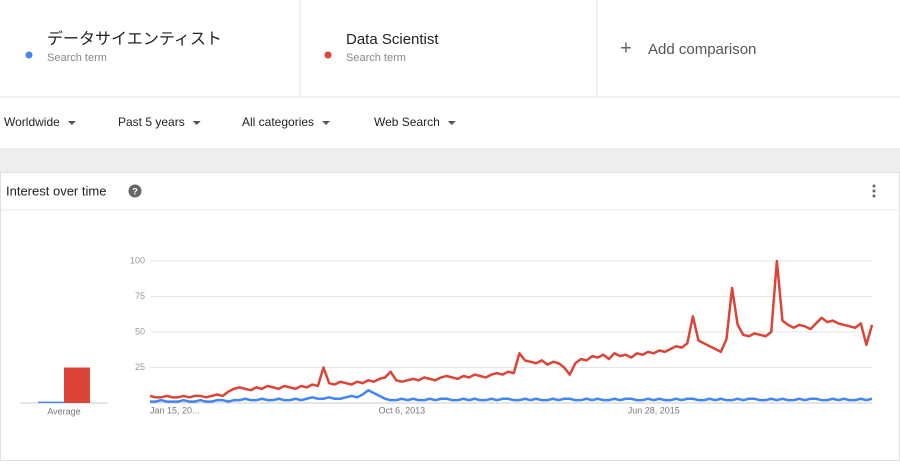 The width and height of the screenshot is (900, 466). I want to click on help-icon: ?, so click(135, 191).